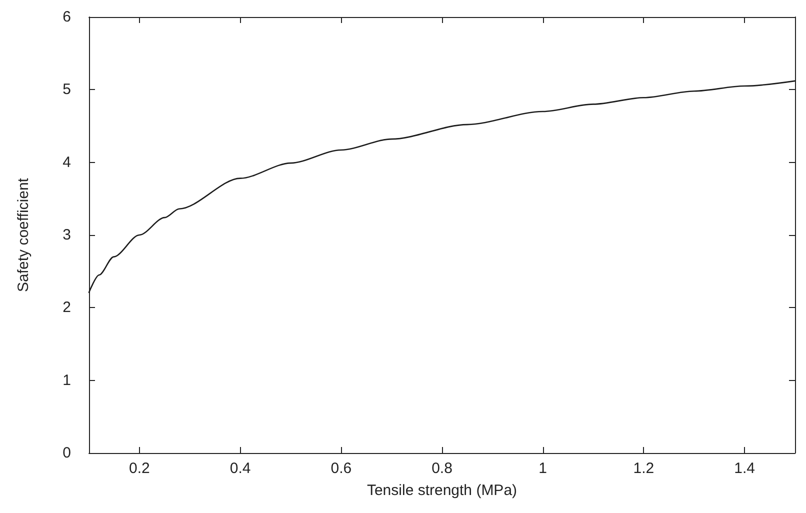 The width and height of the screenshot is (806, 513). Describe the element at coordinates (66, 235) in the screenshot. I see `y-tick-label: 3` at that location.